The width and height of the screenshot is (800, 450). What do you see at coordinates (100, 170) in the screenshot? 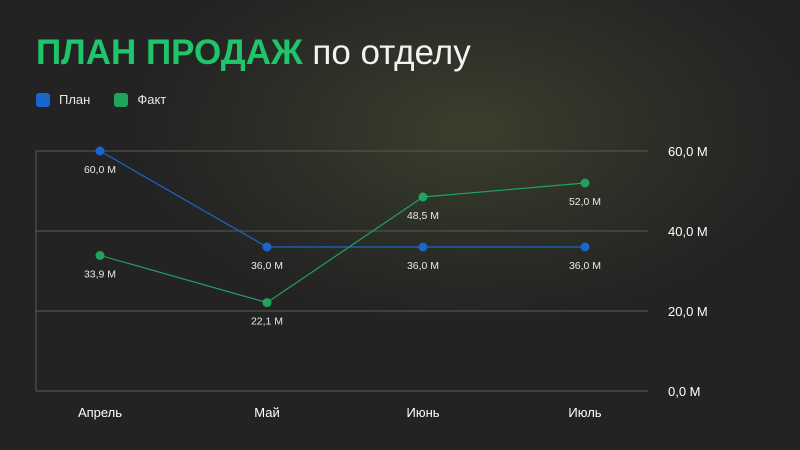
I see `data-label: 60,0 M` at bounding box center [100, 170].